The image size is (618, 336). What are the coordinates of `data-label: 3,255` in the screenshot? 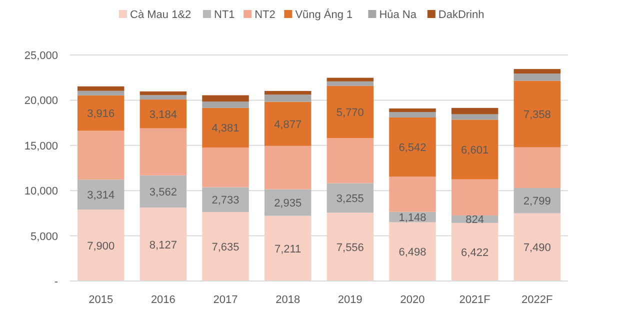 It's located at (350, 198).